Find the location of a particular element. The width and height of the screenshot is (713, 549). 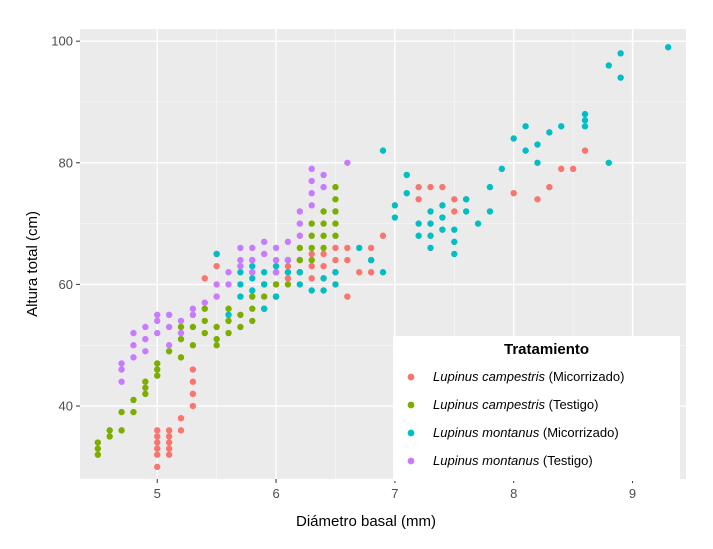

legend-item: Lupinus campestris (Micorrizado) is located at coordinates (515, 376).